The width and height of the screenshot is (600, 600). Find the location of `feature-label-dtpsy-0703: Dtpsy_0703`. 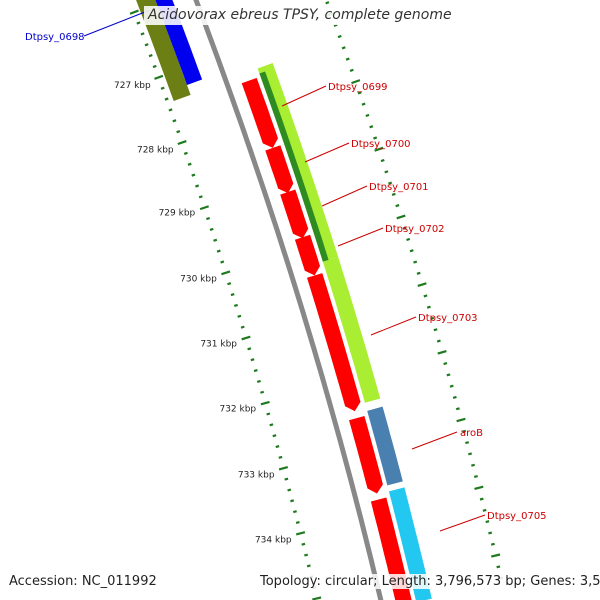

feature-label-dtpsy-0703: Dtpsy_0703 is located at coordinates (448, 318).